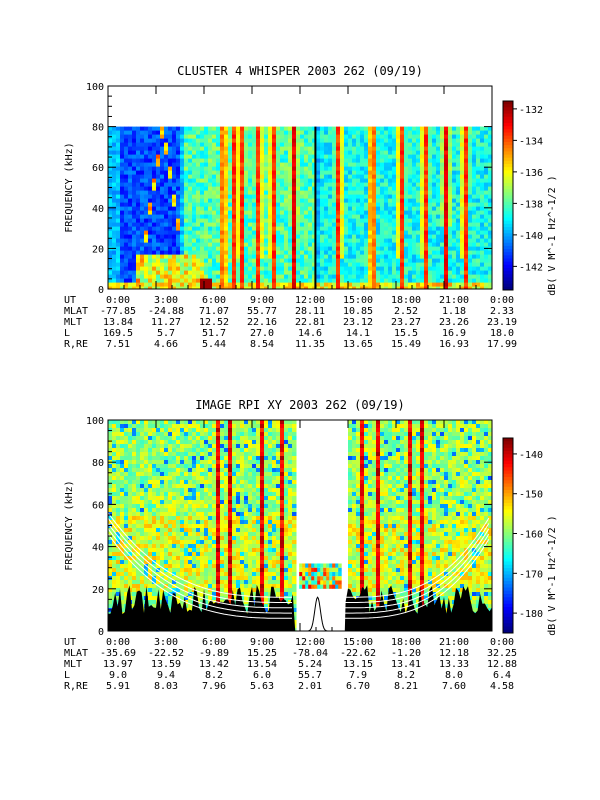 This screenshot has width=600, height=800. Describe the element at coordinates (531, 495) in the screenshot. I see `colorbar-tick-label: -150` at that location.